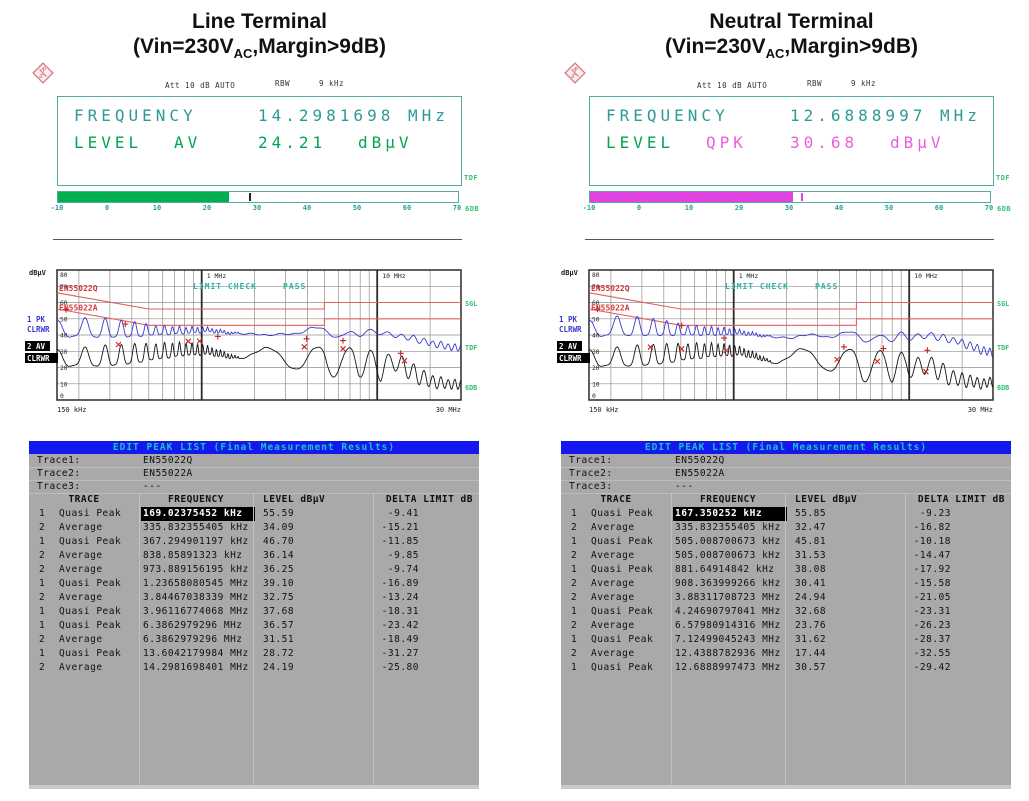 The height and width of the screenshot is (801, 1029). Describe the element at coordinates (786, 584) in the screenshot. I see `peak-table-row: 2 Average 908.363999266 kHz 30.41 -15.58` at that location.